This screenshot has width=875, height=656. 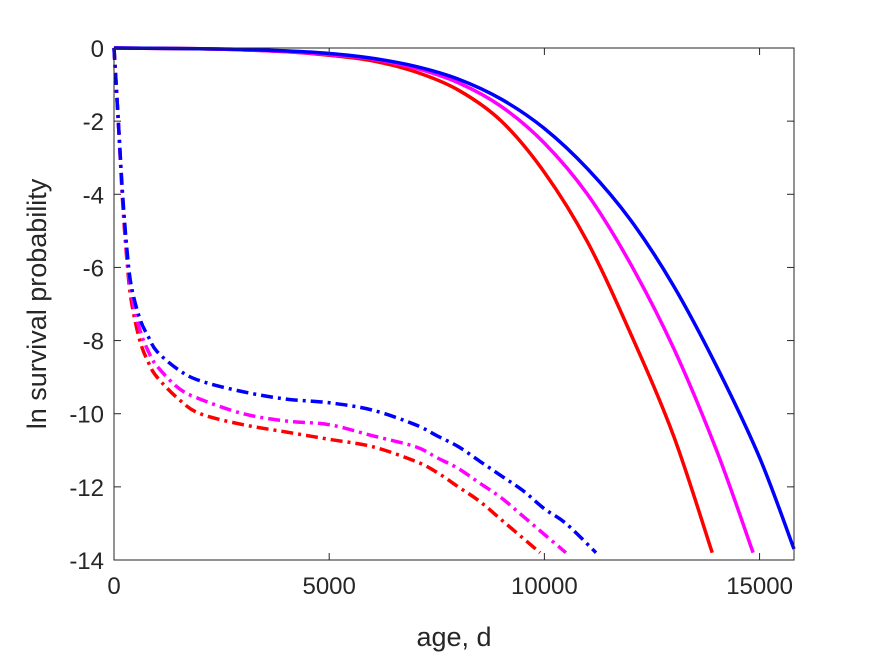 I want to click on y-tick-label: -14, so click(x=86, y=561).